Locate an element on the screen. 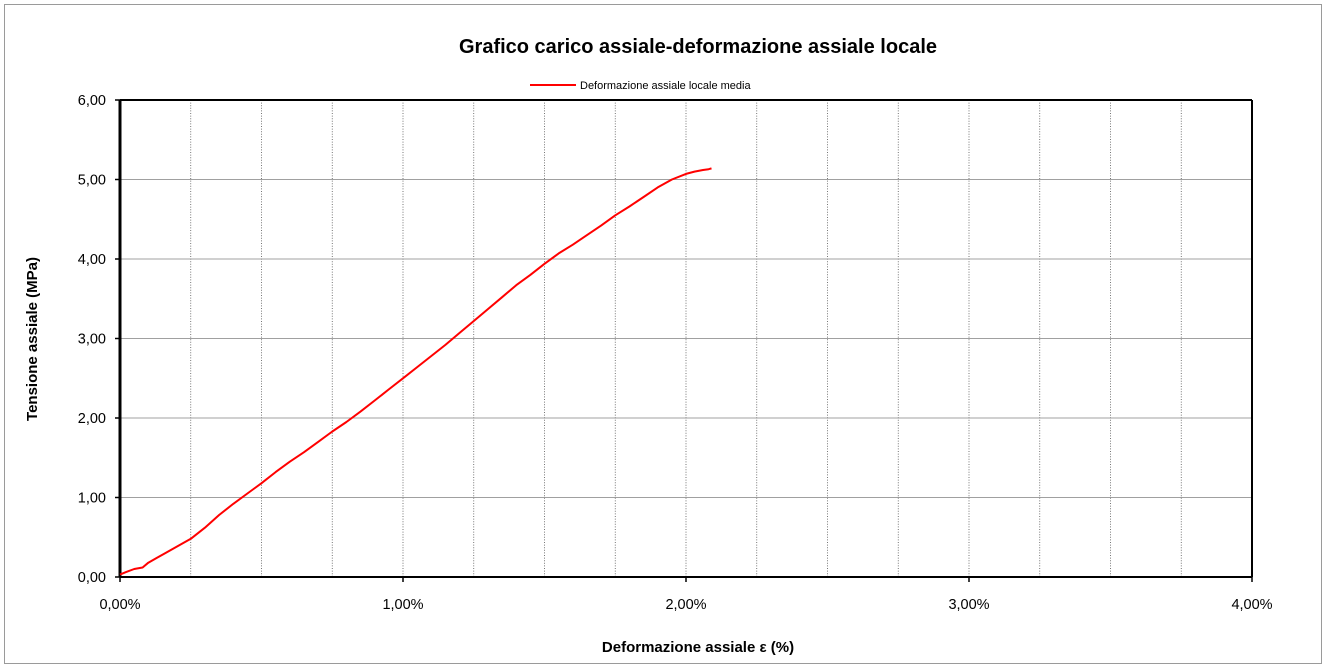  x-tick-label: 4,00% is located at coordinates (1251, 605).